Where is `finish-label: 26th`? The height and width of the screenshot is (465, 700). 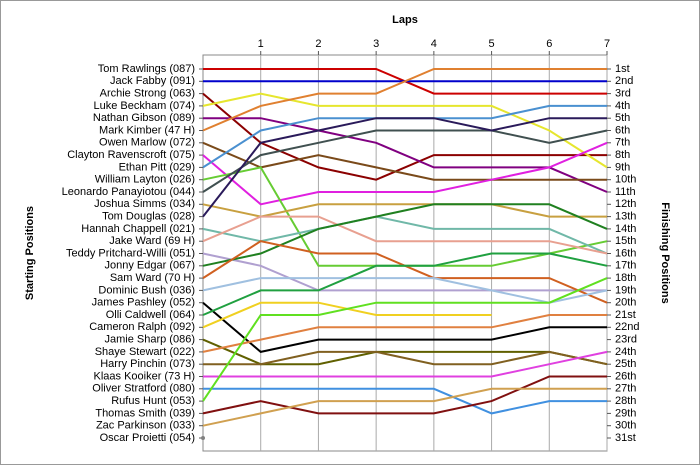 finish-label: 26th is located at coordinates (625, 376).